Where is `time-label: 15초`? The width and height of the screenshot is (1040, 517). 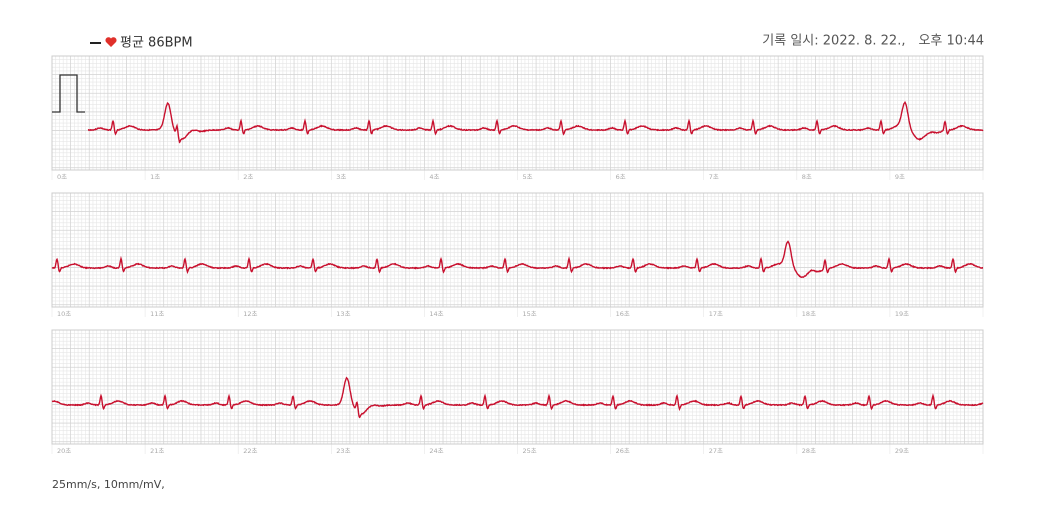 time-label: 15초 is located at coordinates (530, 314).